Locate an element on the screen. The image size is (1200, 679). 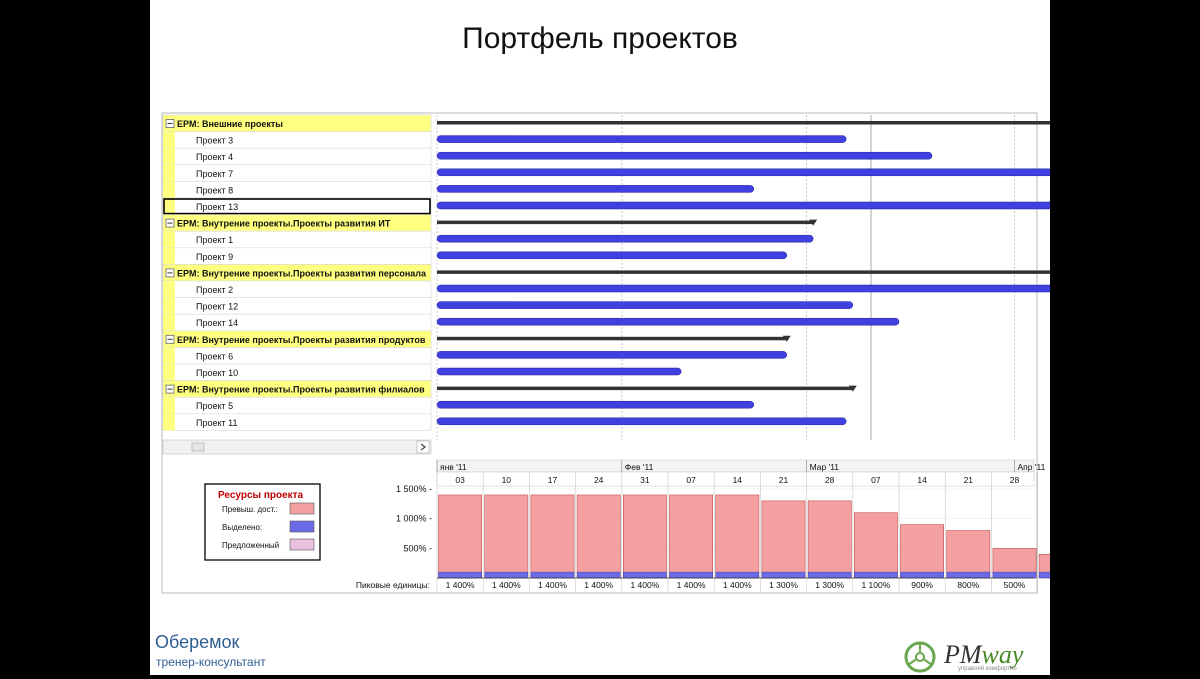
task-label: Проект 12 is located at coordinates (217, 307).